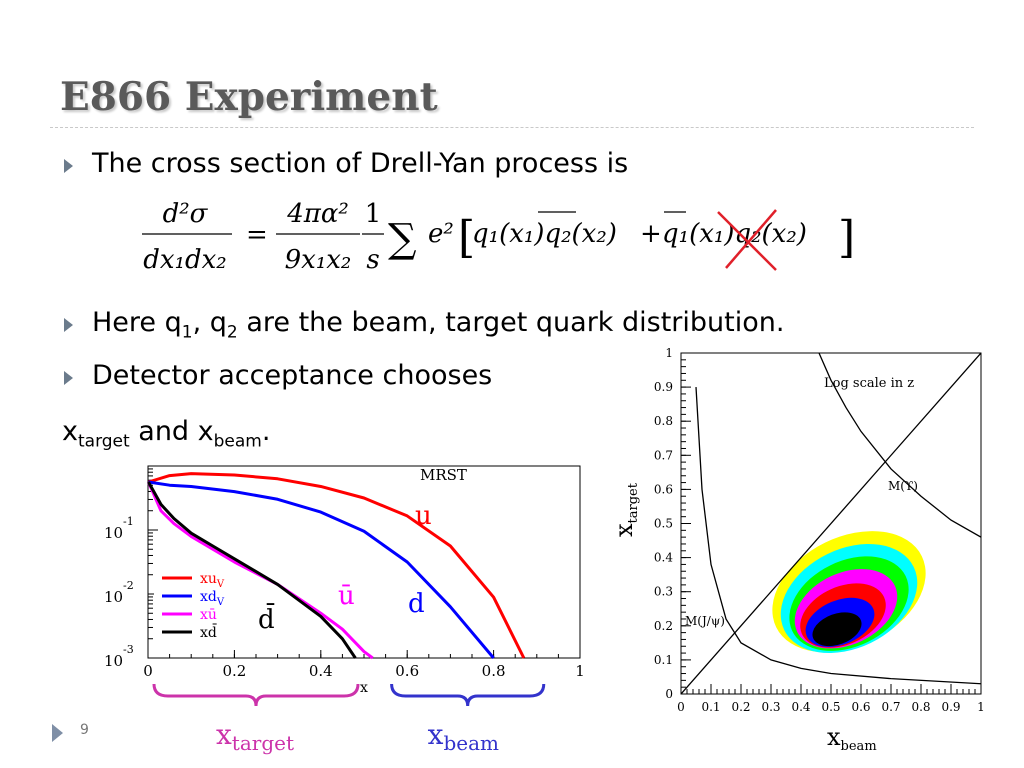  Describe the element at coordinates (209, 322) in the screenshot. I see `b2-mid: , q` at that location.